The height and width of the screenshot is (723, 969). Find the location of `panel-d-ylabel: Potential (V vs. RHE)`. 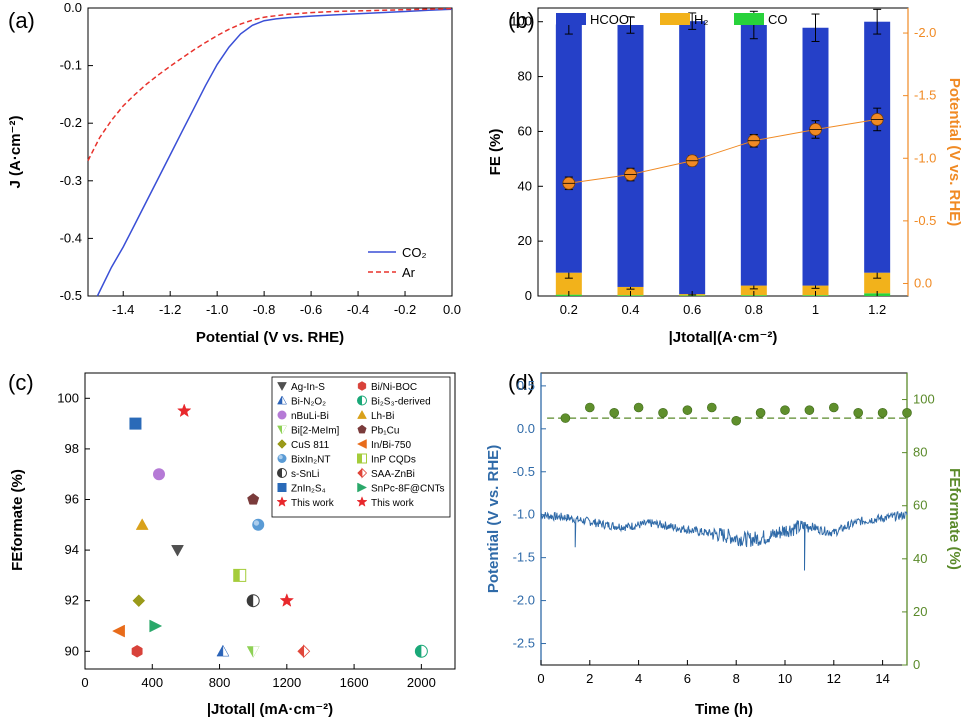

panel-d-ylabel: Potential (V vs. RHE) is located at coordinates (493, 519).